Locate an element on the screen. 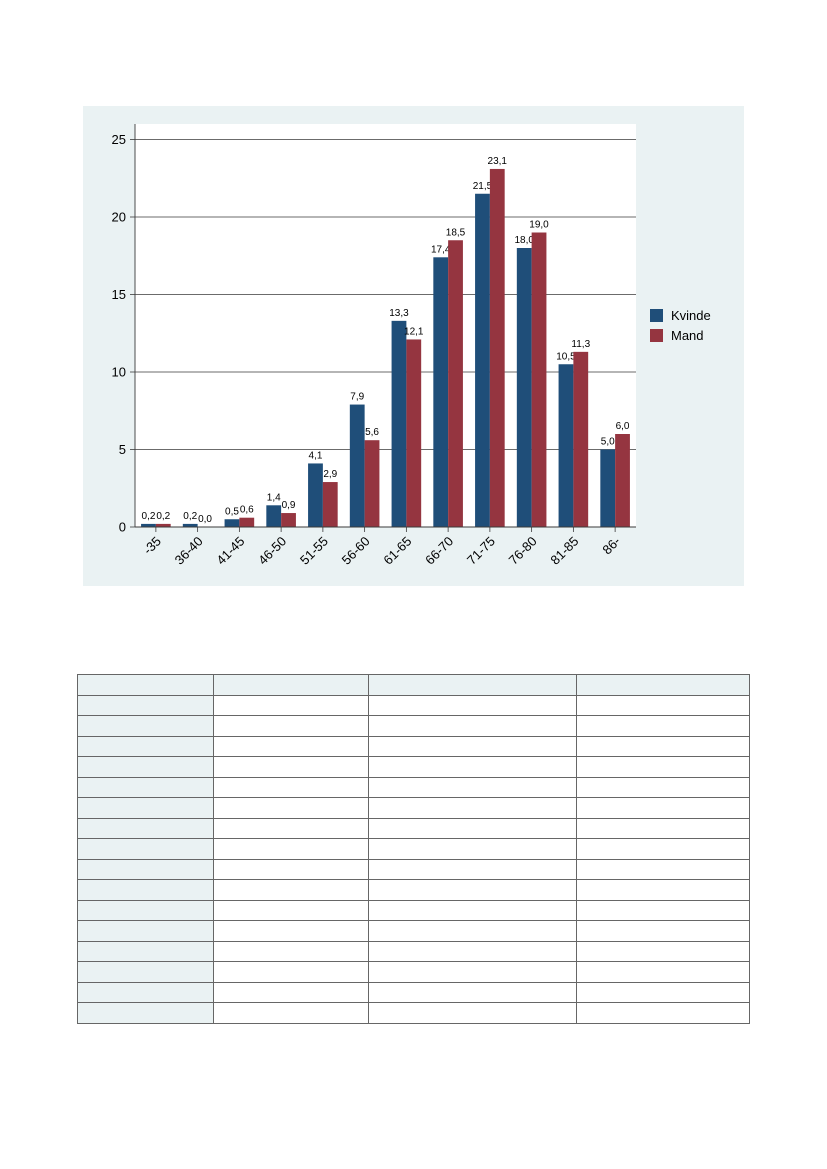  x-tick-label: 66-70 is located at coordinates (439, 551).